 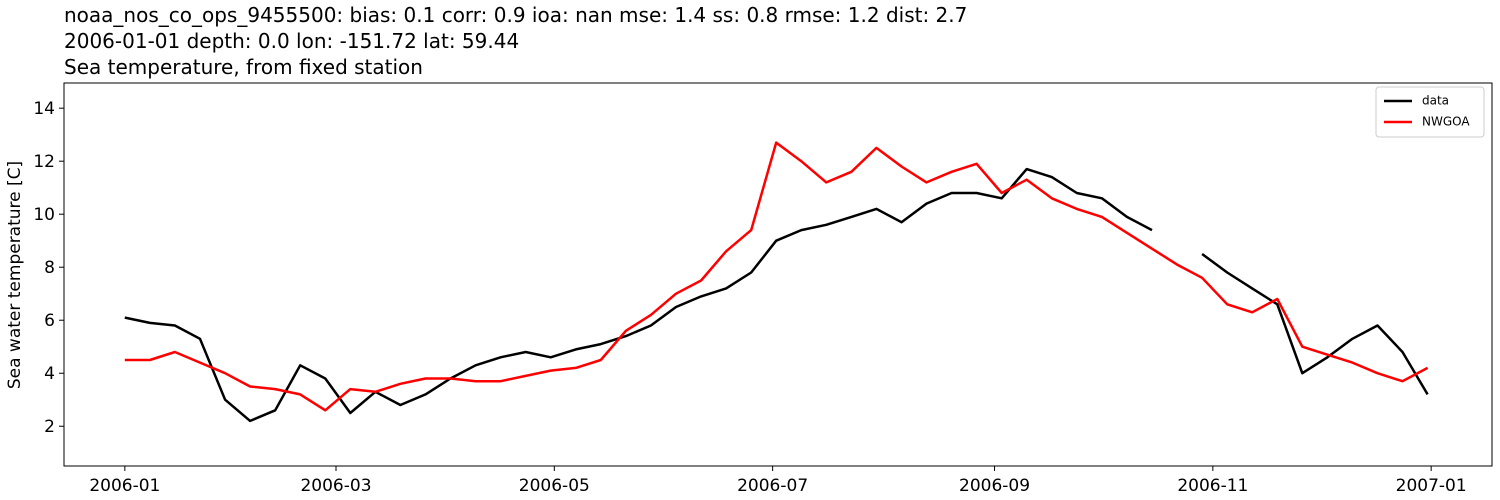 I want to click on legend-label: NWGOA, so click(x=1446, y=122).